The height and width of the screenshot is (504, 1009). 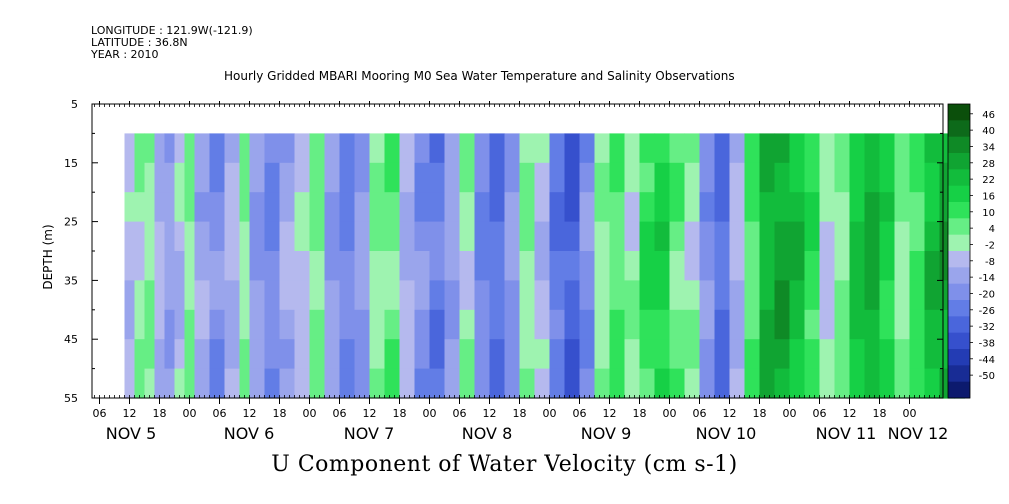 I want to click on x-day-label: NOV 12, so click(x=918, y=433).